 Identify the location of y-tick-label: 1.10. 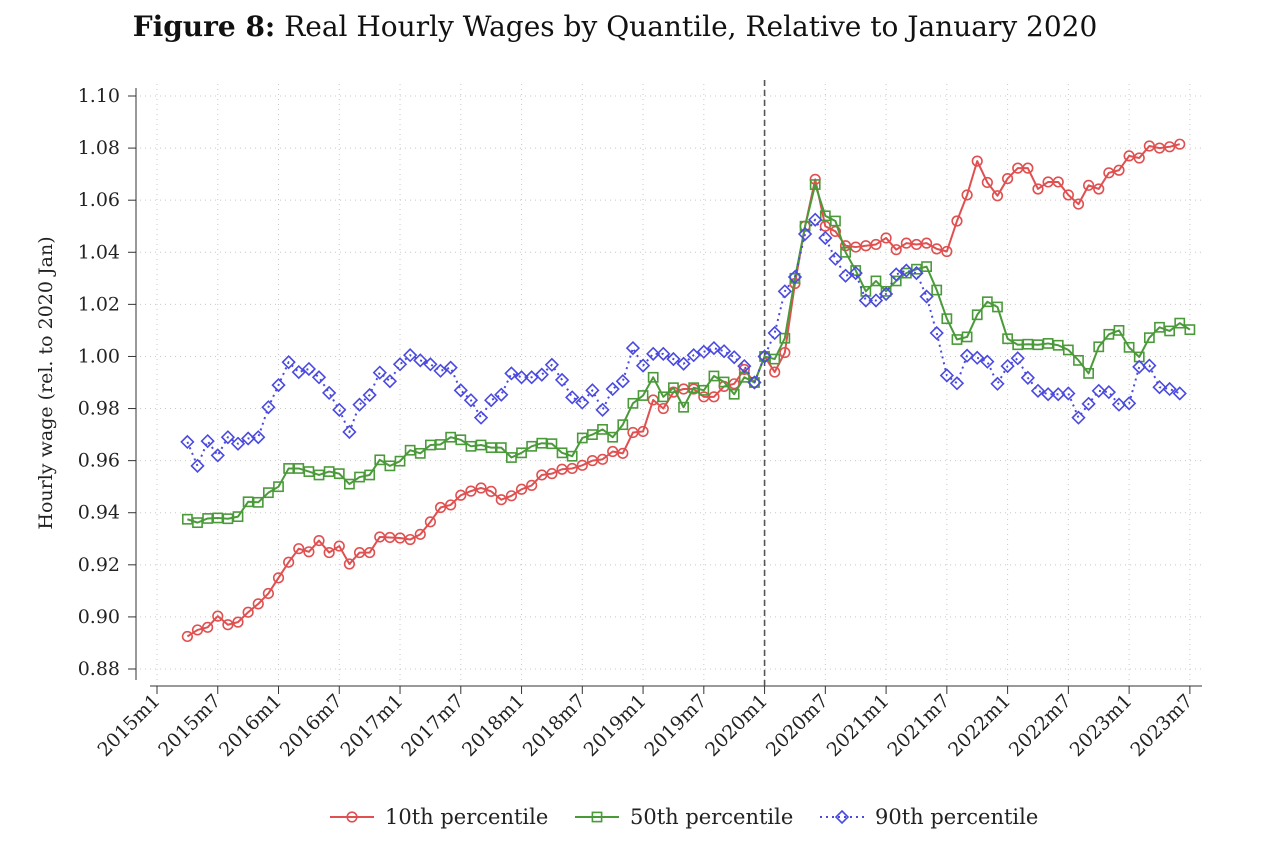
(99, 96).